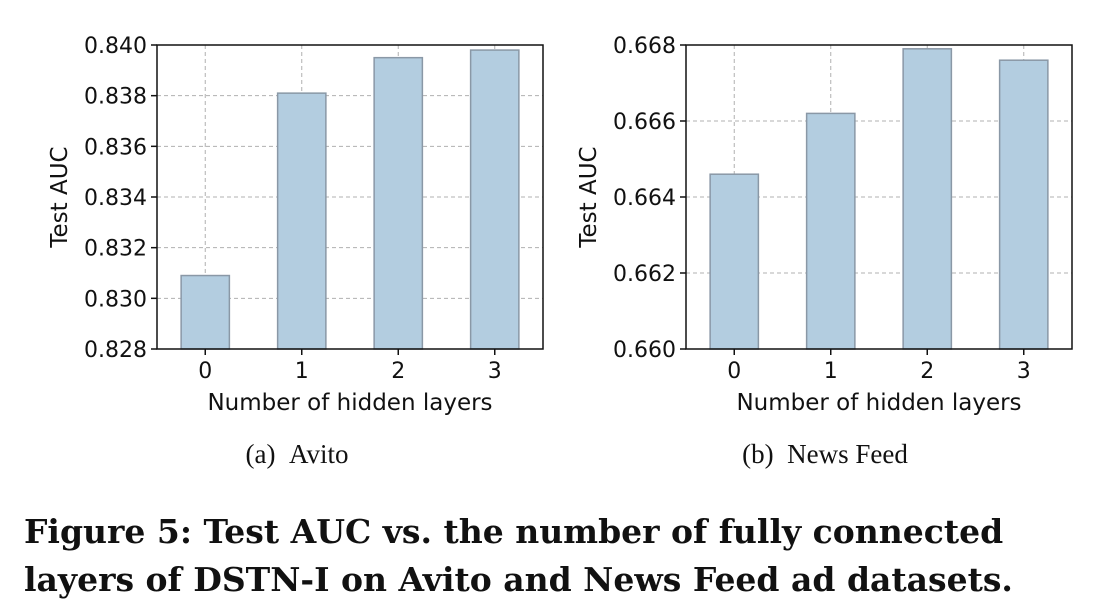 Image resolution: width=1114 pixels, height=614 pixels. I want to click on y-tick-label: 0.828, so click(115, 350).